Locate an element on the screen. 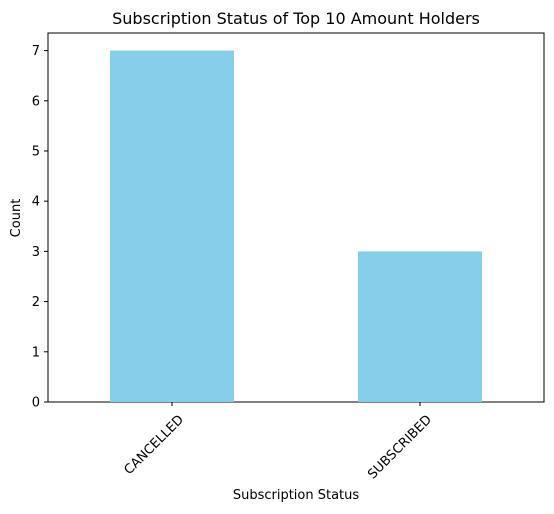 The width and height of the screenshot is (554, 514). y-tick-label: 6 is located at coordinates (36, 101).